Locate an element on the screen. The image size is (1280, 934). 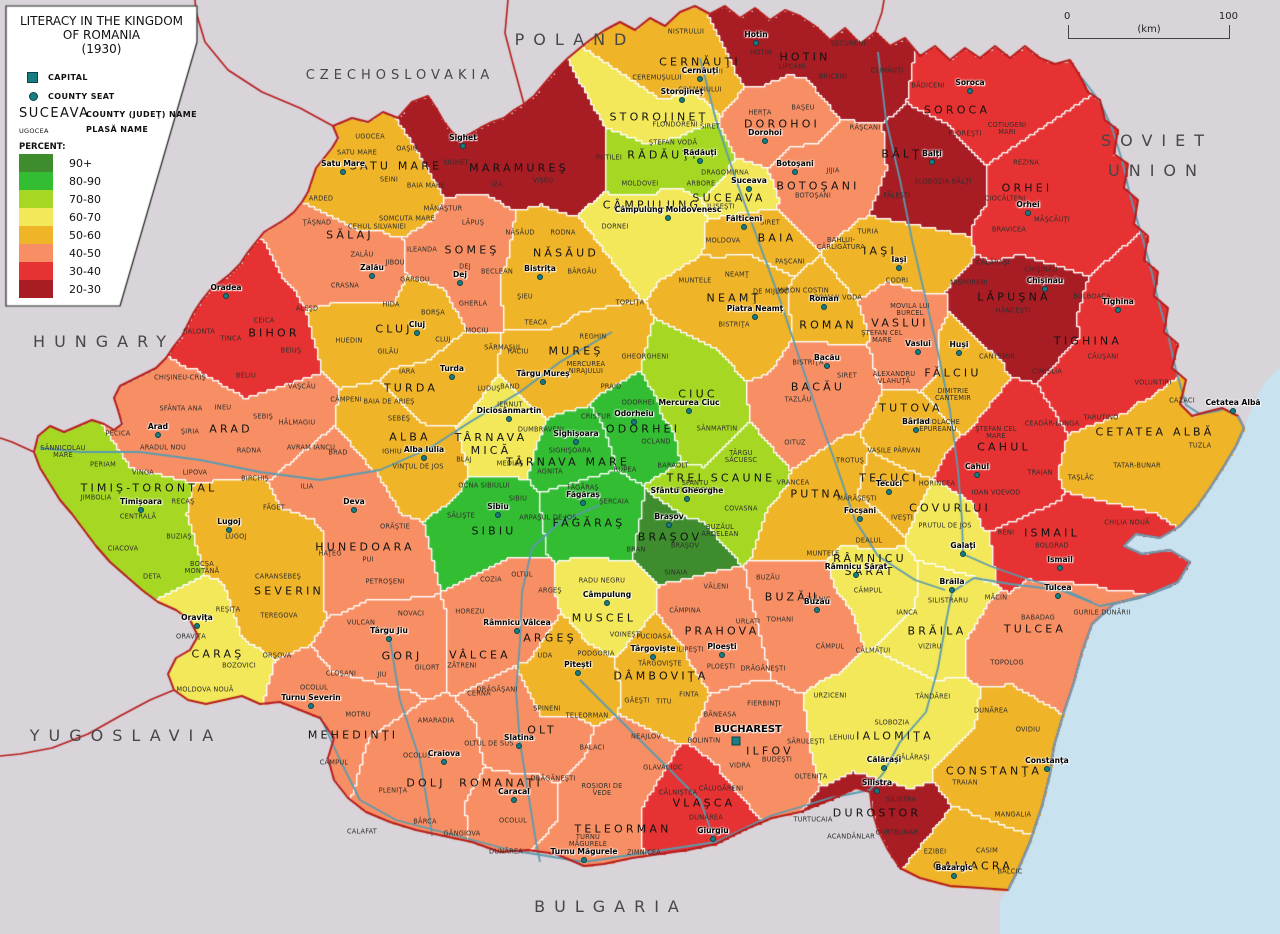
scale-start-label: 0 is located at coordinates (1067, 16).